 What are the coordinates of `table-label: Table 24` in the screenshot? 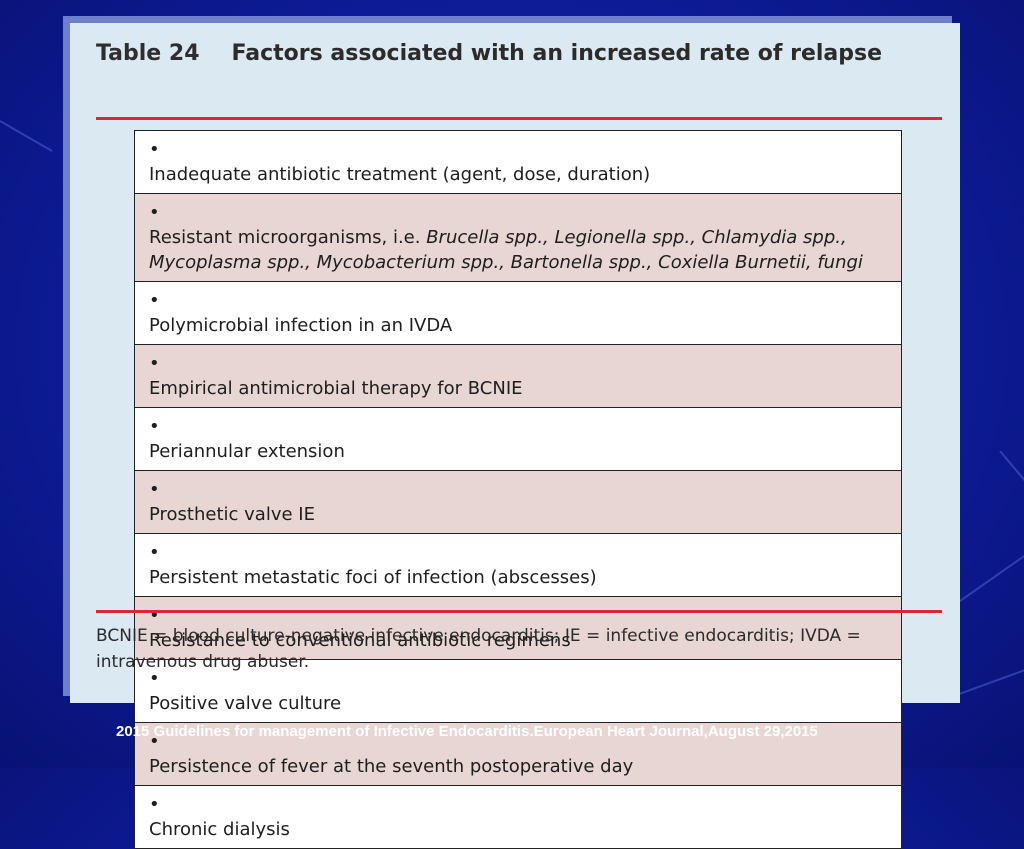 It's located at (148, 53).